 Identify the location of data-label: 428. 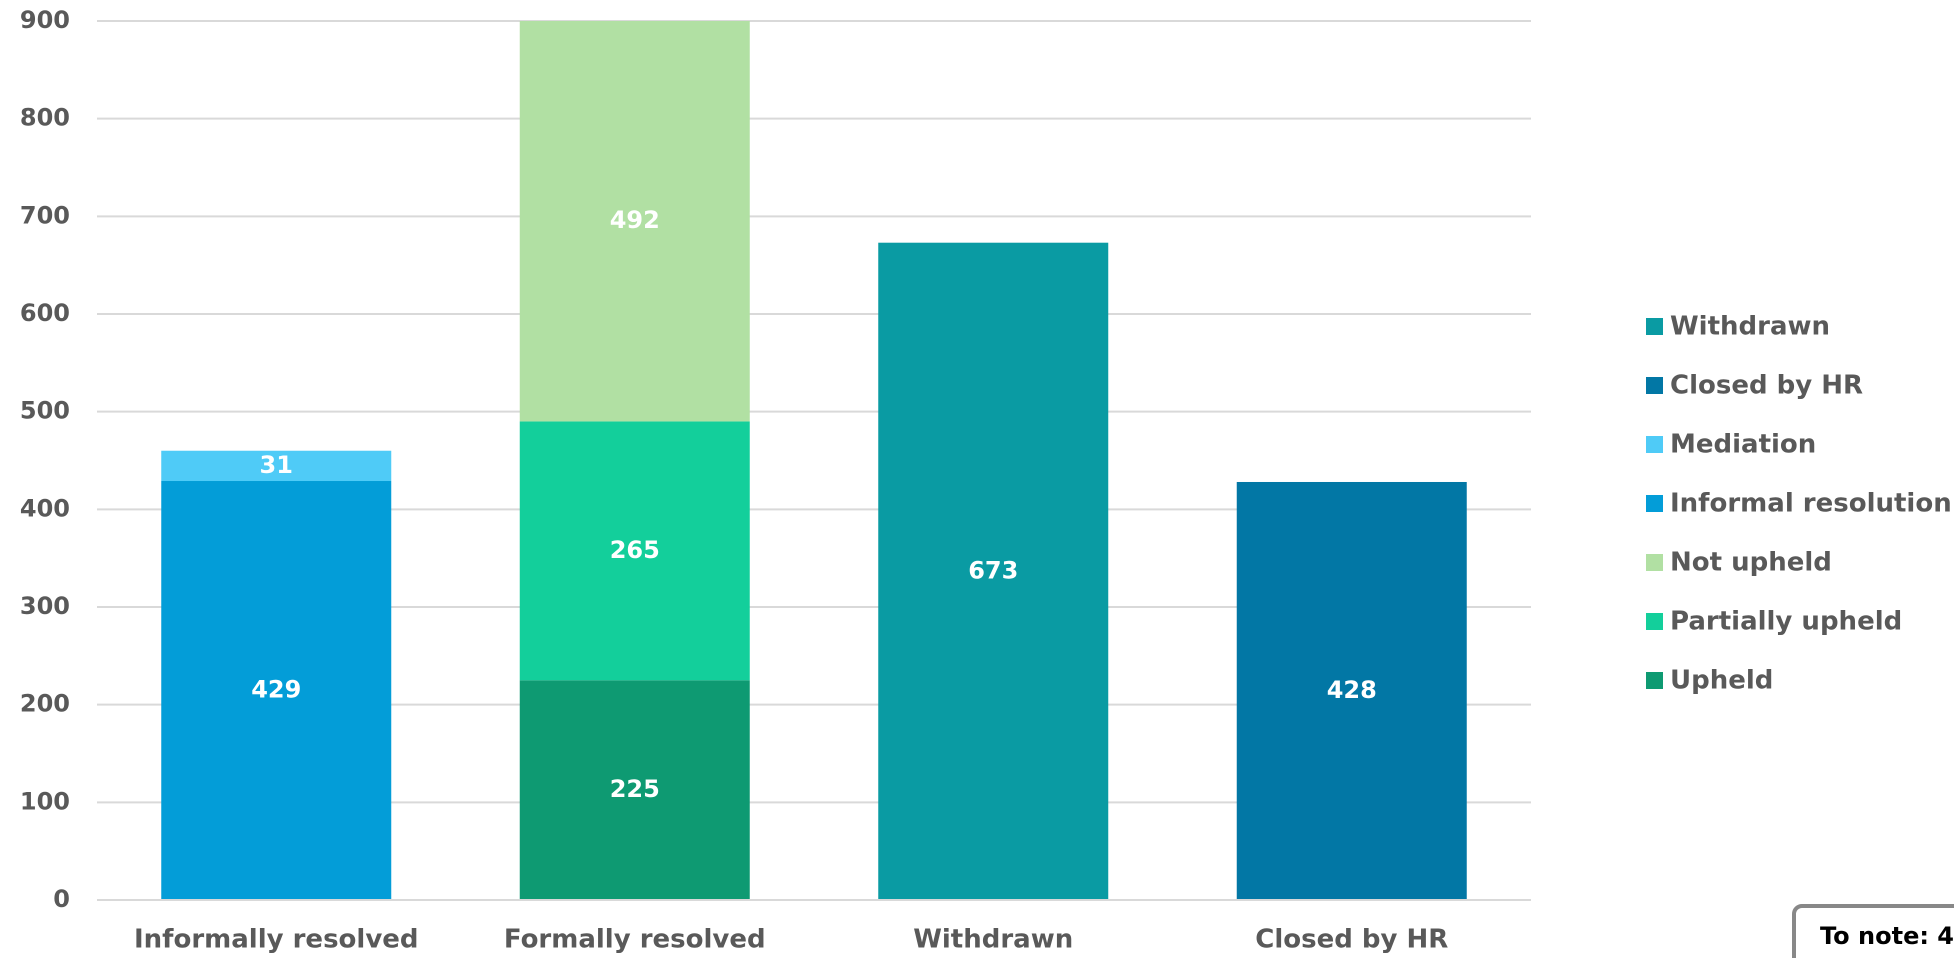
(1352, 690).